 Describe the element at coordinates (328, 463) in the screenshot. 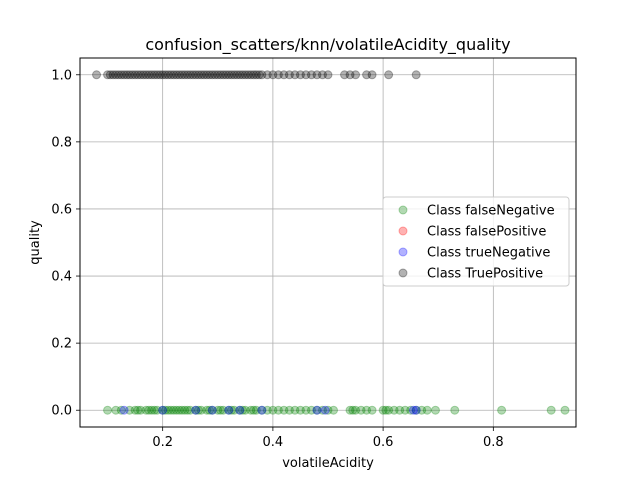

I see `x-axis-label: volatileAcidity` at that location.